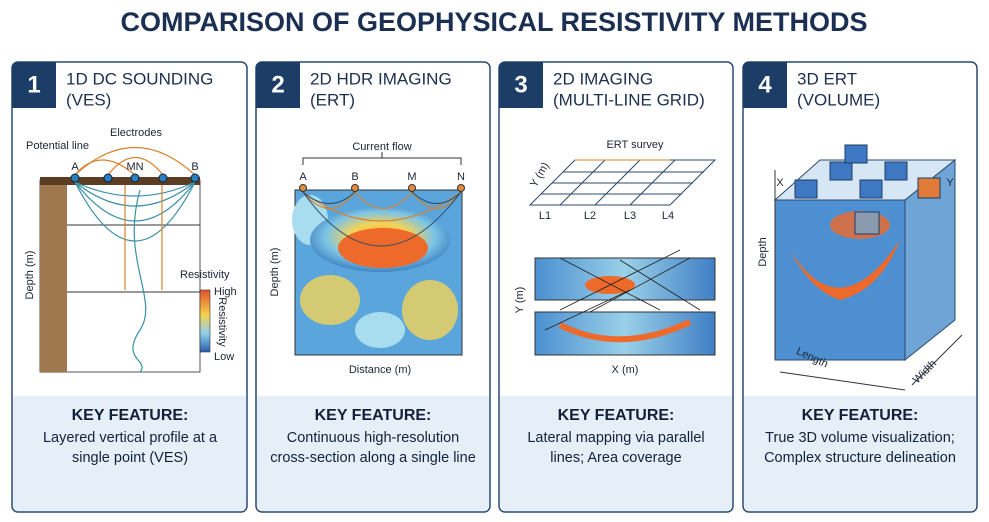 The height and width of the screenshot is (522, 989). I want to click on axis-label: Y, so click(950, 183).